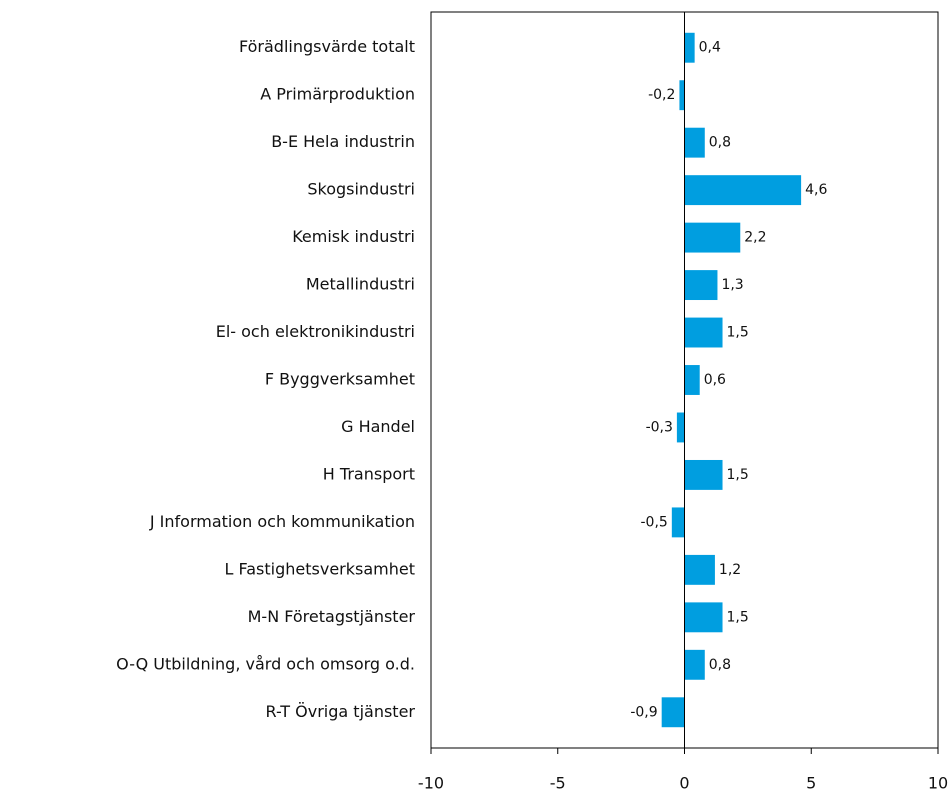  I want to click on category-label: A Primärproduktion, so click(337, 94).